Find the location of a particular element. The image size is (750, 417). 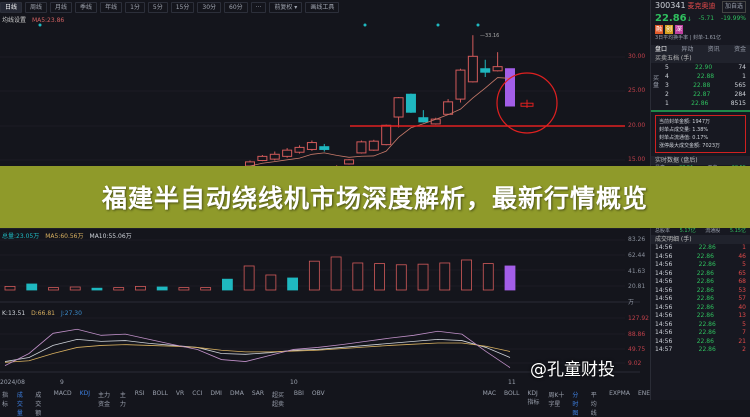

price-change: -5.71 is located at coordinates (706, 18).